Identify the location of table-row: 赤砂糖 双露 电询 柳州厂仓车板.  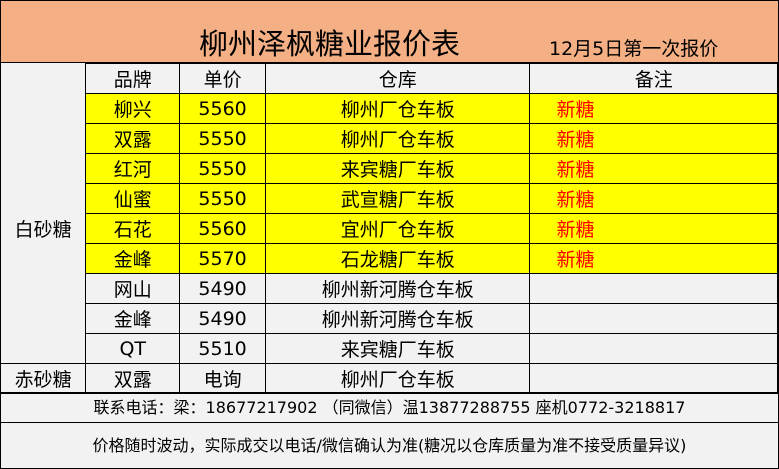
(389, 378).